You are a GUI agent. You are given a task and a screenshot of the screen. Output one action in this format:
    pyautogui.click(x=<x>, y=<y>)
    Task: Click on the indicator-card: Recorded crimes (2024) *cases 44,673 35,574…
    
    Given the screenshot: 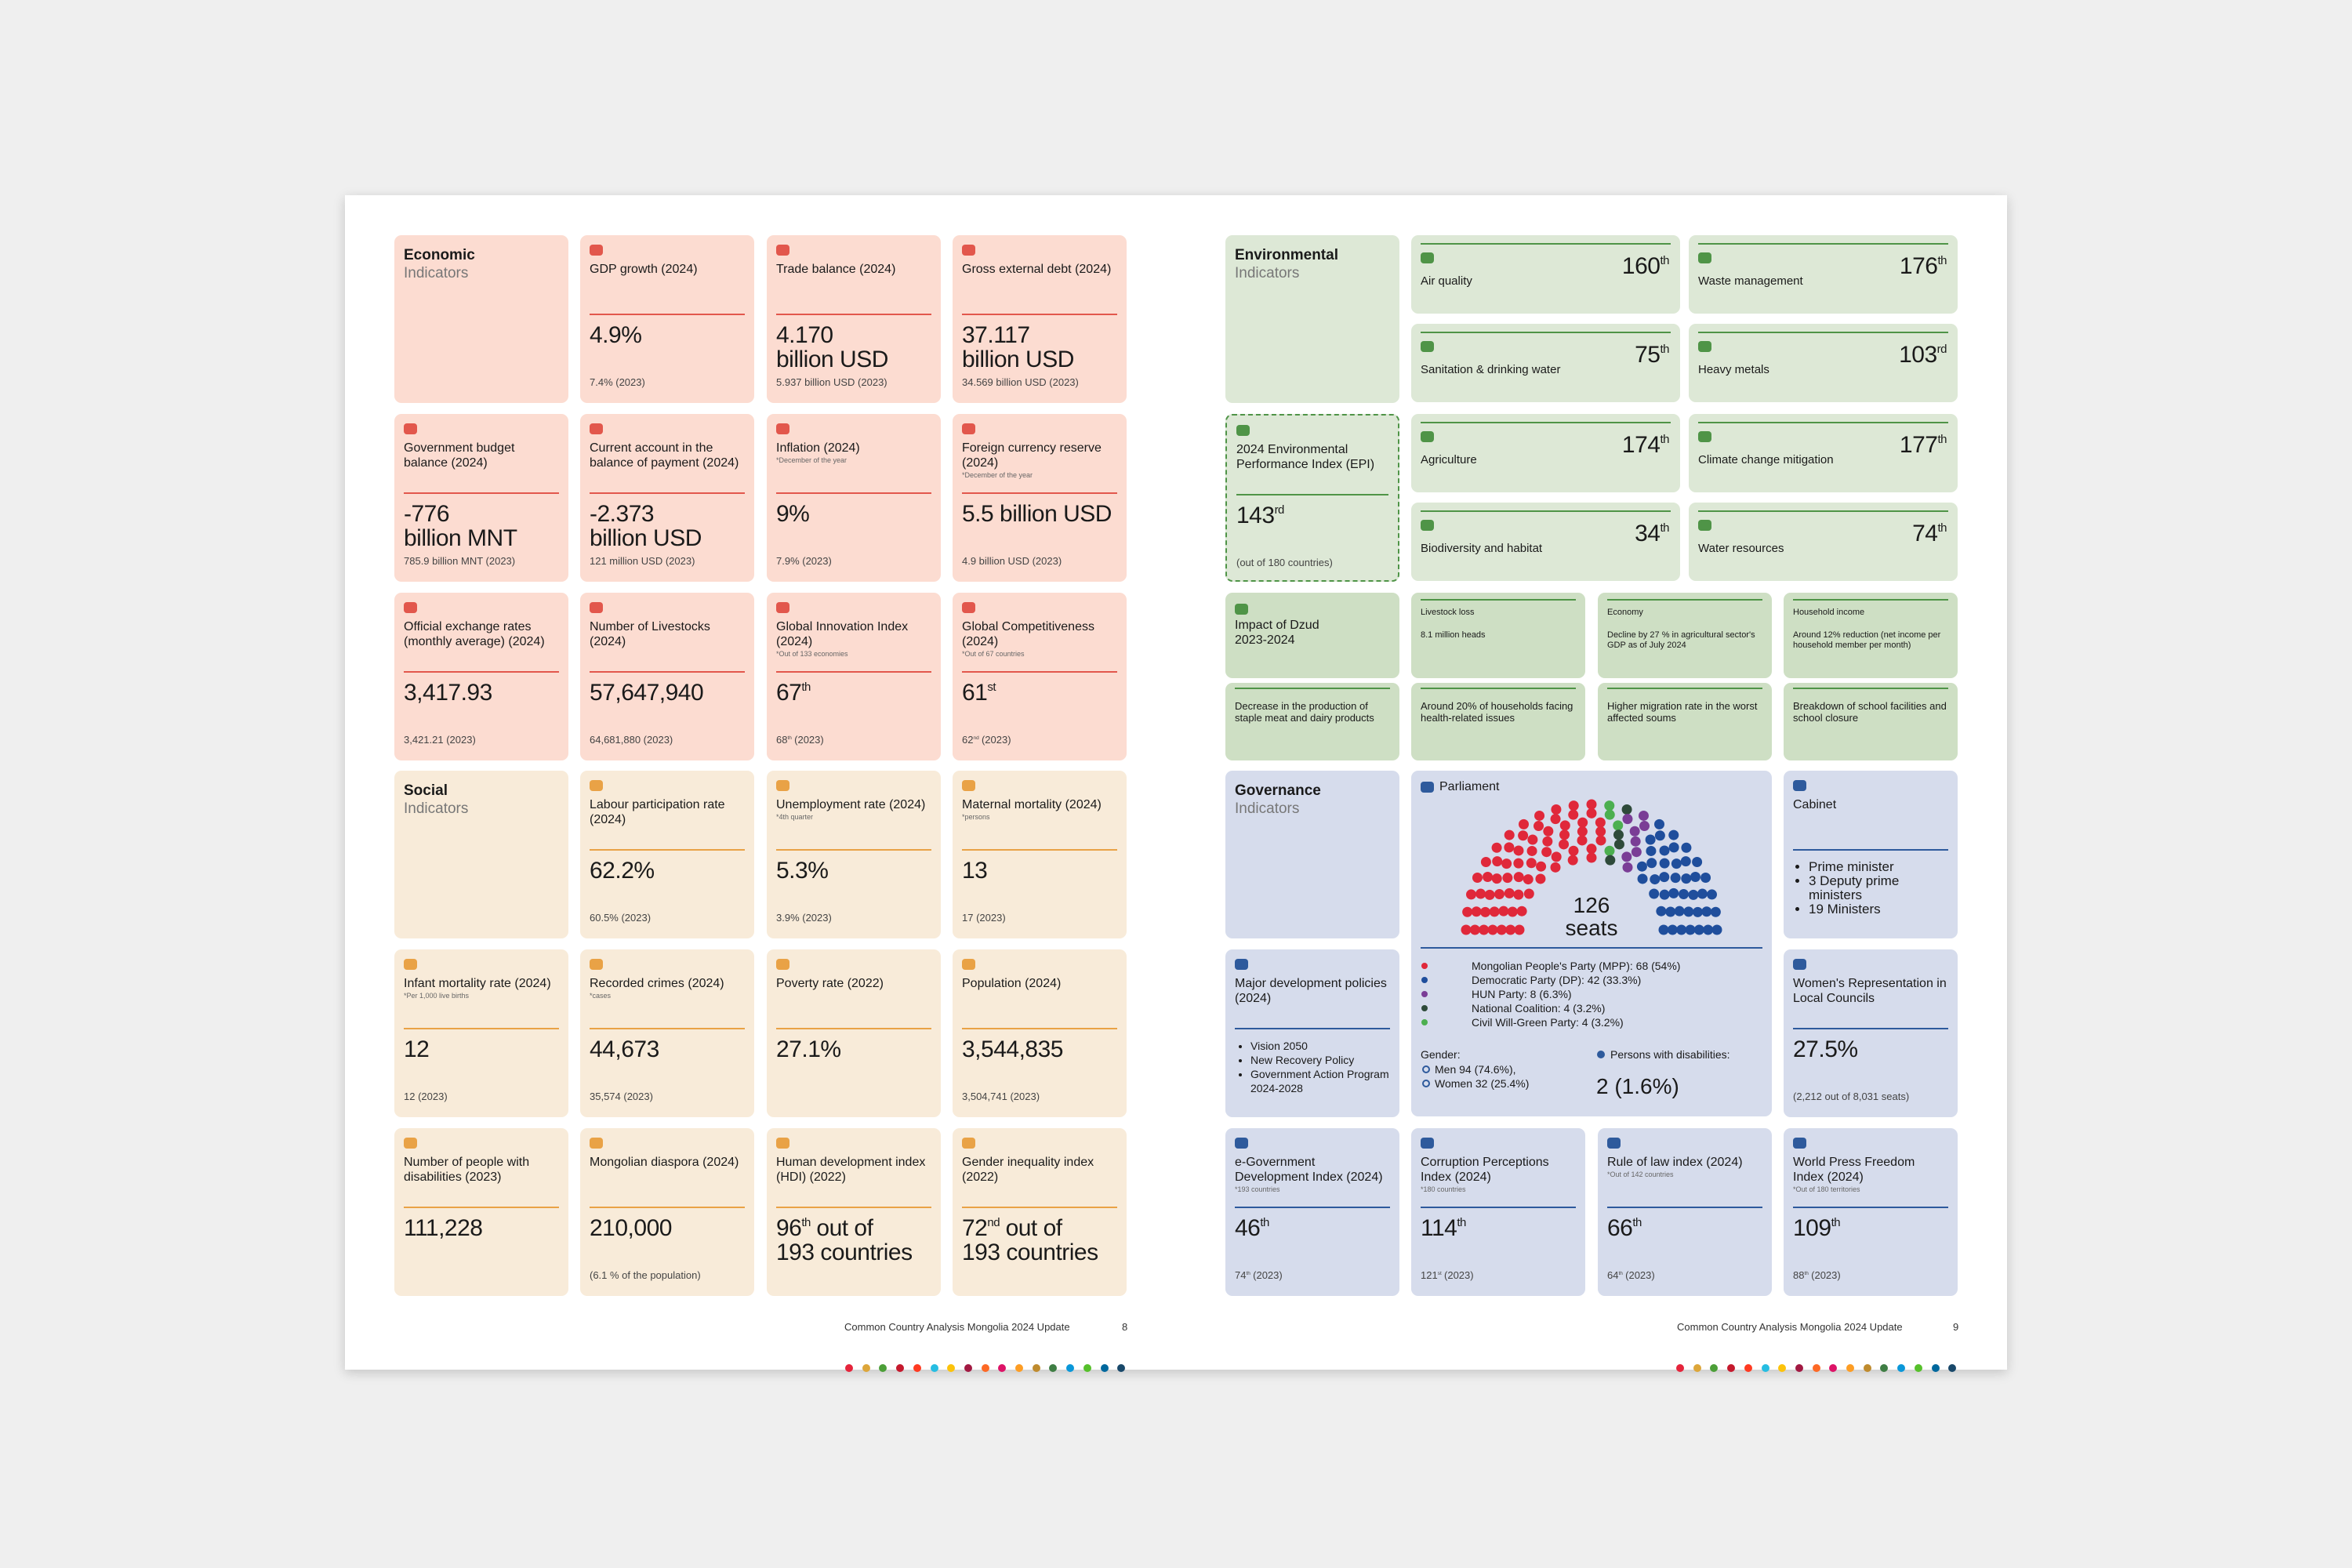 What is the action you would take?
    pyautogui.click(x=667, y=1033)
    